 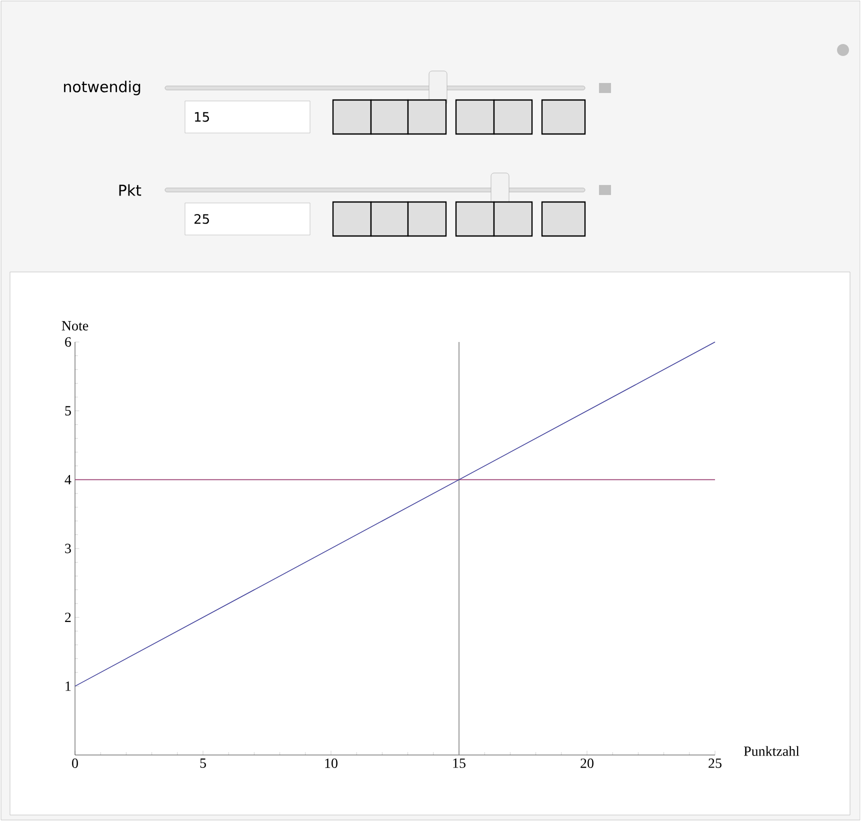 I want to click on text: 15, so click(x=201, y=117).